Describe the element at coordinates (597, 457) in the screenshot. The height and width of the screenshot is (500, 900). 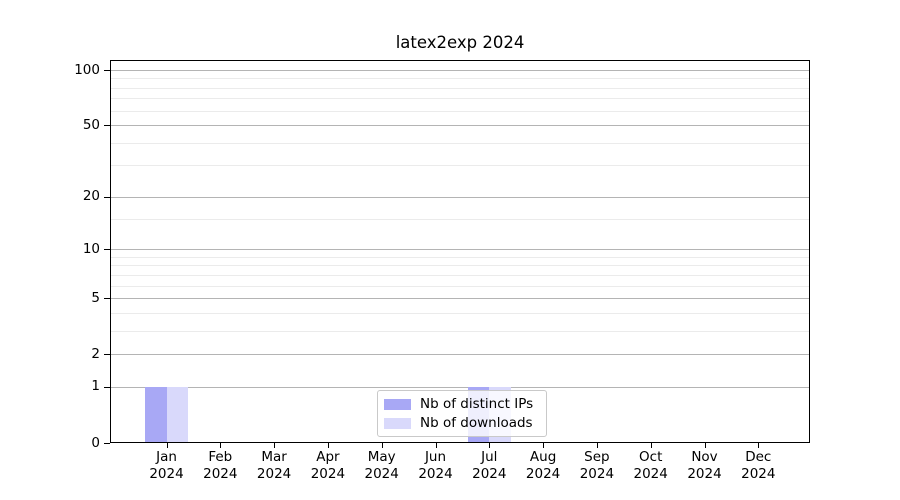
I see `x-tick-month: Sep` at that location.